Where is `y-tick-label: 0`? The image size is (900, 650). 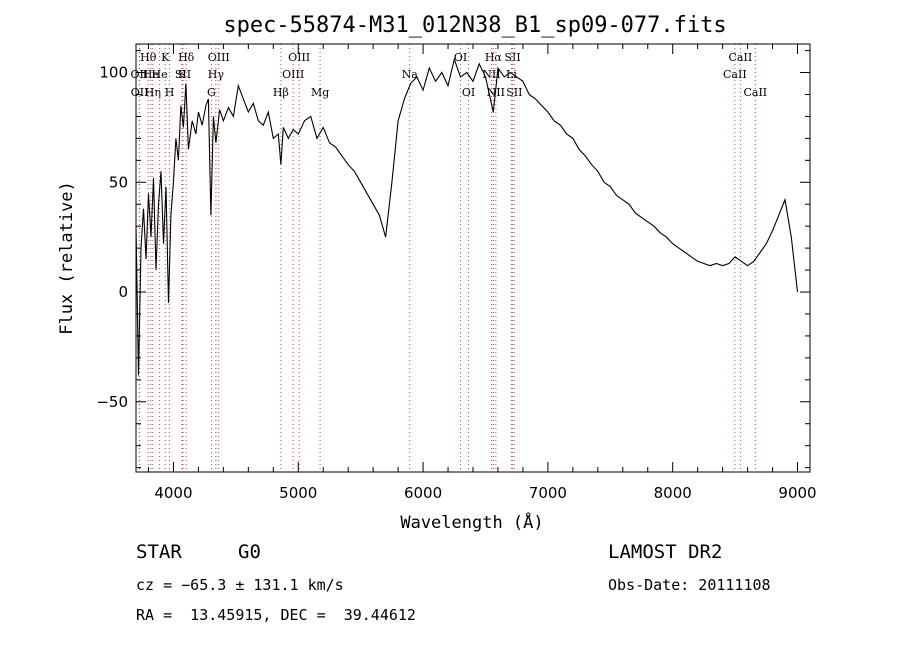 y-tick-label: 0 is located at coordinates (123, 292).